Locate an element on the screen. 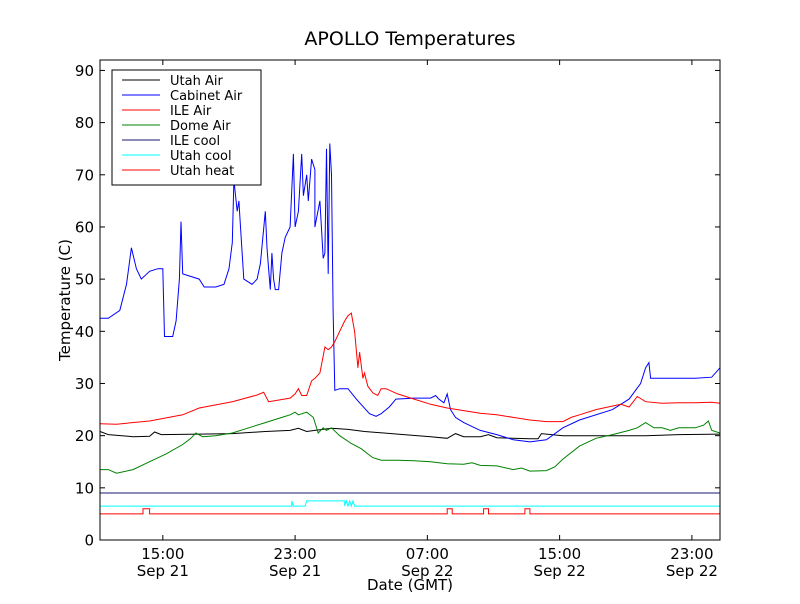 The image size is (800, 604). legend-label: ILE Air is located at coordinates (191, 111).